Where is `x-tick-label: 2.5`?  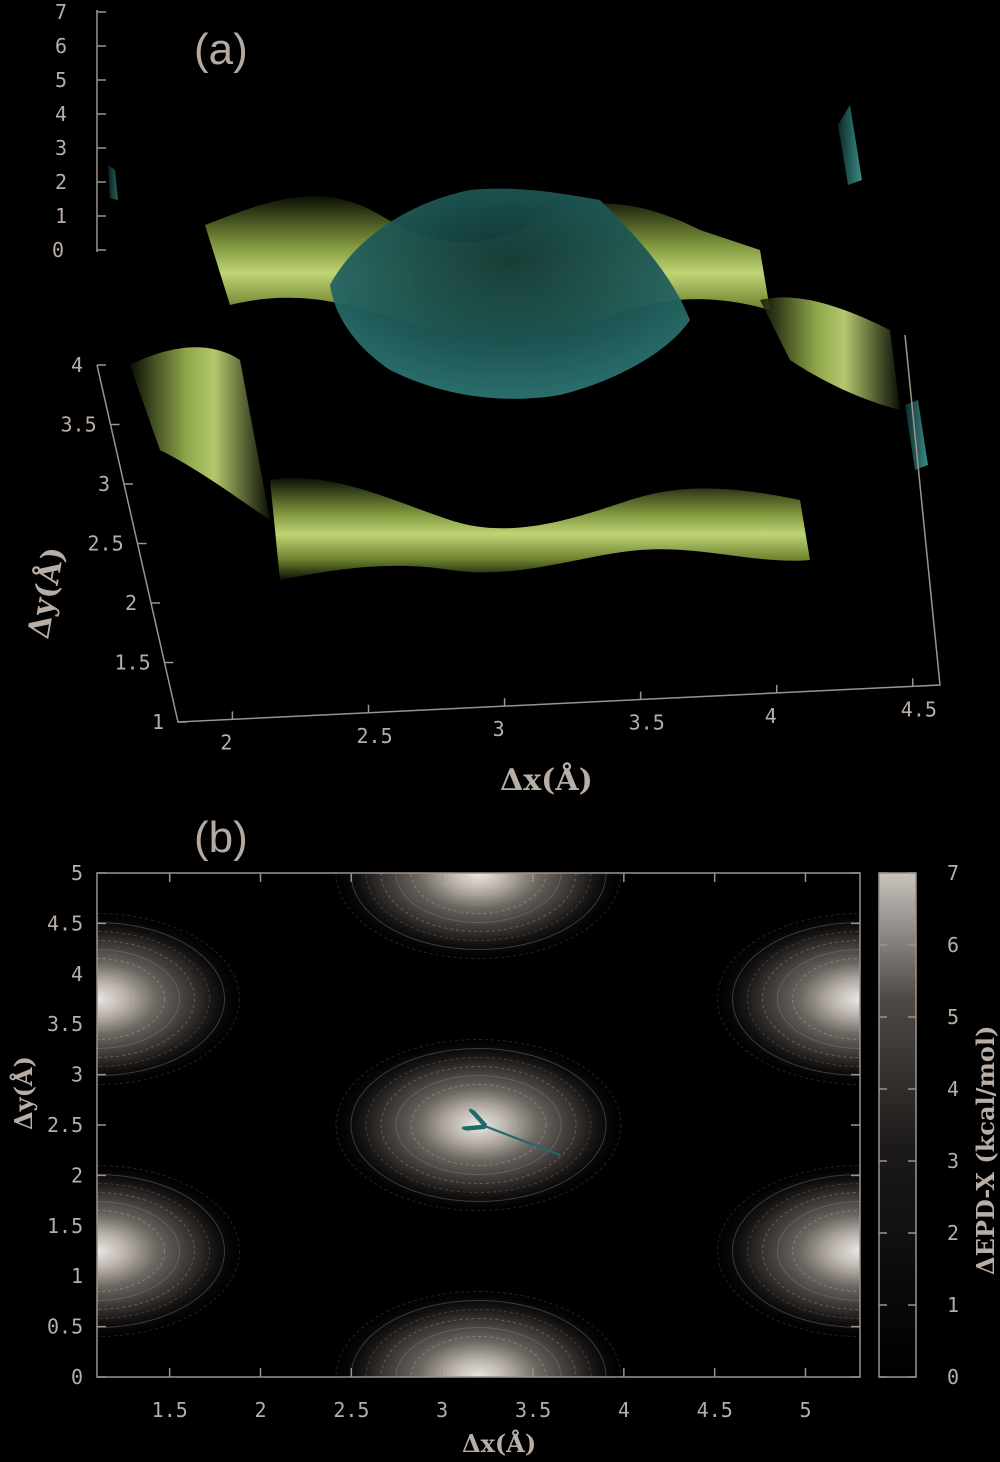
x-tick-label: 2.5 is located at coordinates (351, 1410).